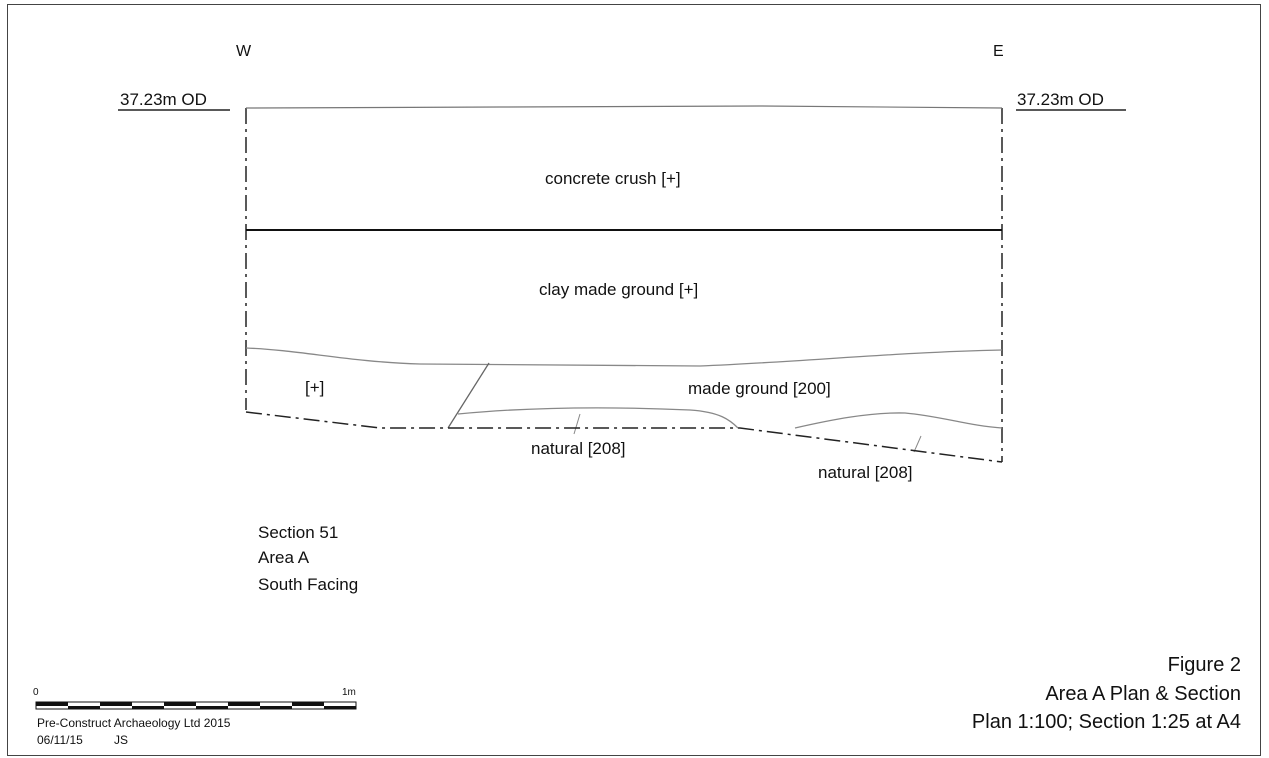 The width and height of the screenshot is (1269, 758). What do you see at coordinates (624, 107) in the screenshot?
I see `ground-surface-line` at bounding box center [624, 107].